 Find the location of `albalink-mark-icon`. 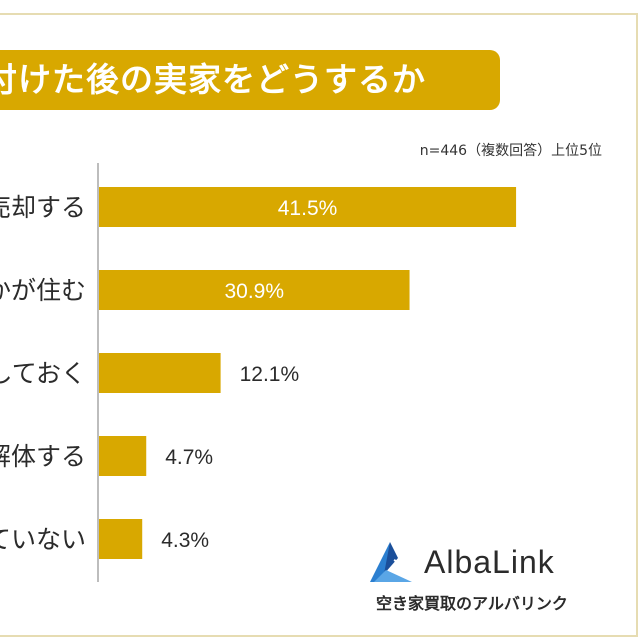

albalink-mark-icon is located at coordinates (391, 562).